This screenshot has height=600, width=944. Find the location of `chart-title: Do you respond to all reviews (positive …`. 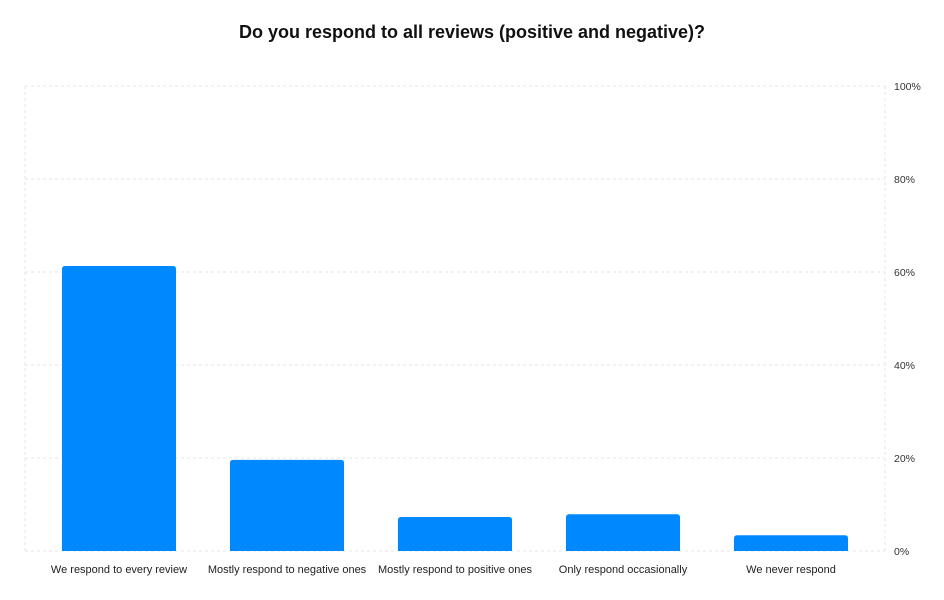

chart-title: Do you respond to all reviews (positive … is located at coordinates (472, 32).